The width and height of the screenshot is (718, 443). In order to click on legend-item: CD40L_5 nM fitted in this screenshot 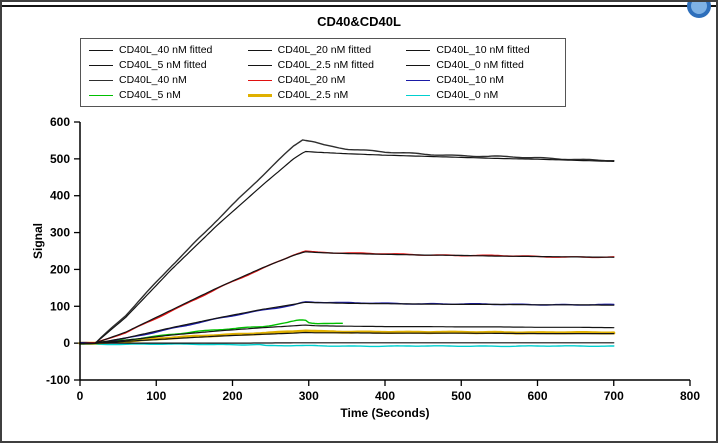, I will do `click(164, 65)`.